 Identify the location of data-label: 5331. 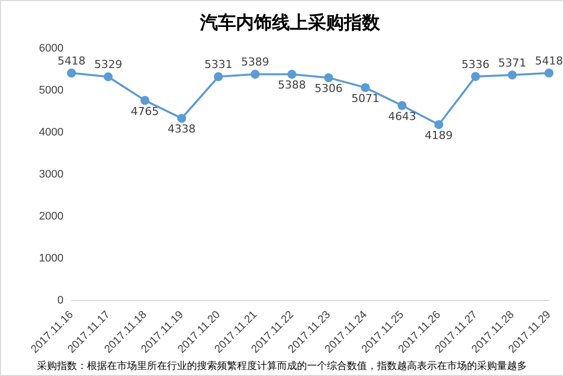
(218, 65).